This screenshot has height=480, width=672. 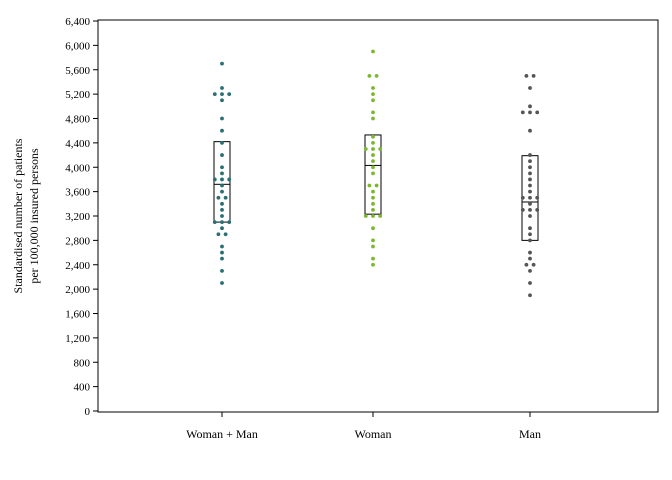 What do you see at coordinates (77, 241) in the screenshot?
I see `y-tick-label: 2,800` at bounding box center [77, 241].